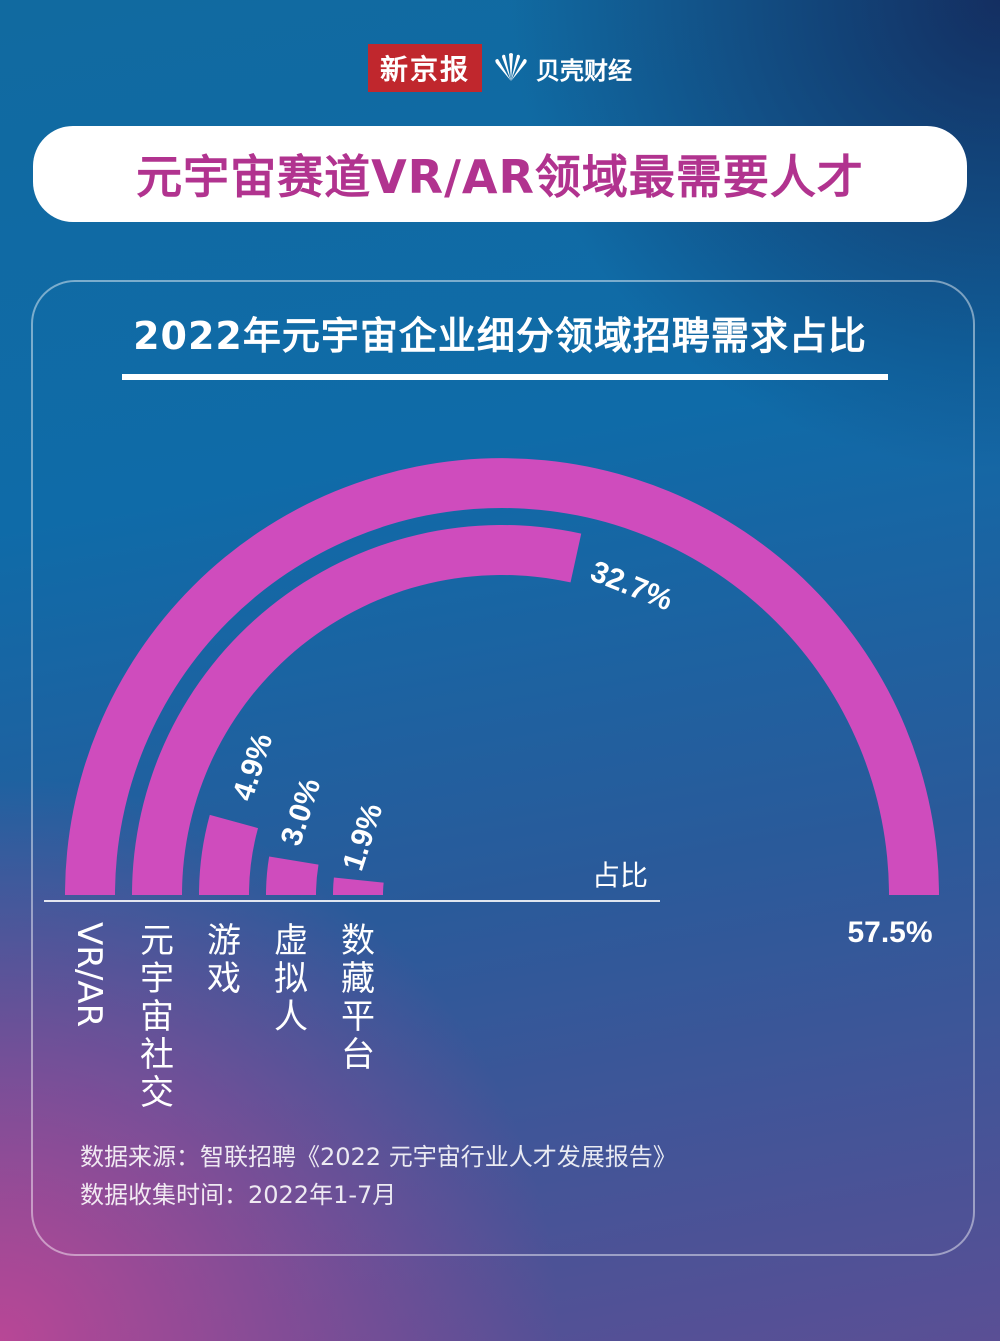 Image resolution: width=1000 pixels, height=1341 pixels. What do you see at coordinates (889, 932) in the screenshot?
I see `value-label: 57.5%` at bounding box center [889, 932].